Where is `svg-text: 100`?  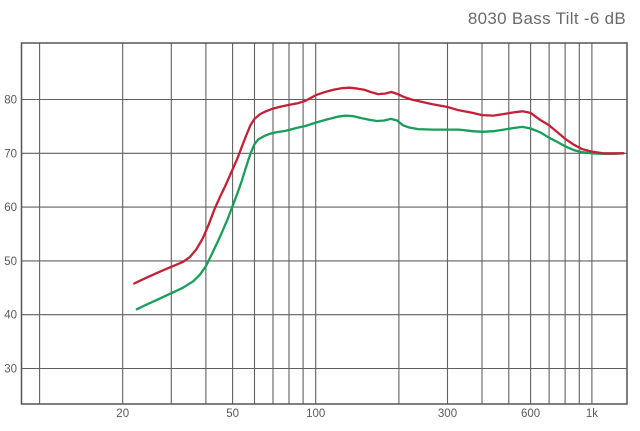
svg-text: 100 is located at coordinates (315, 414).